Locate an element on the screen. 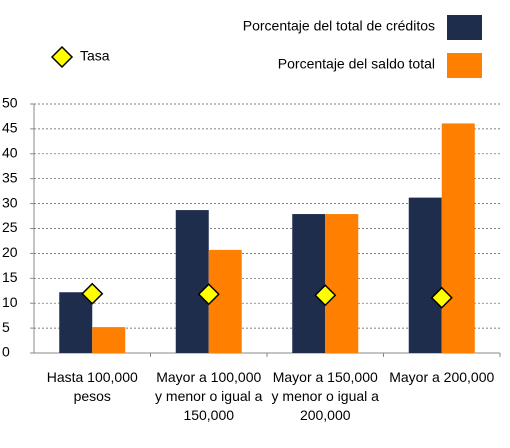 This screenshot has width=510, height=448. x-tick-label: Hasta 100,000 pesos is located at coordinates (92, 386).